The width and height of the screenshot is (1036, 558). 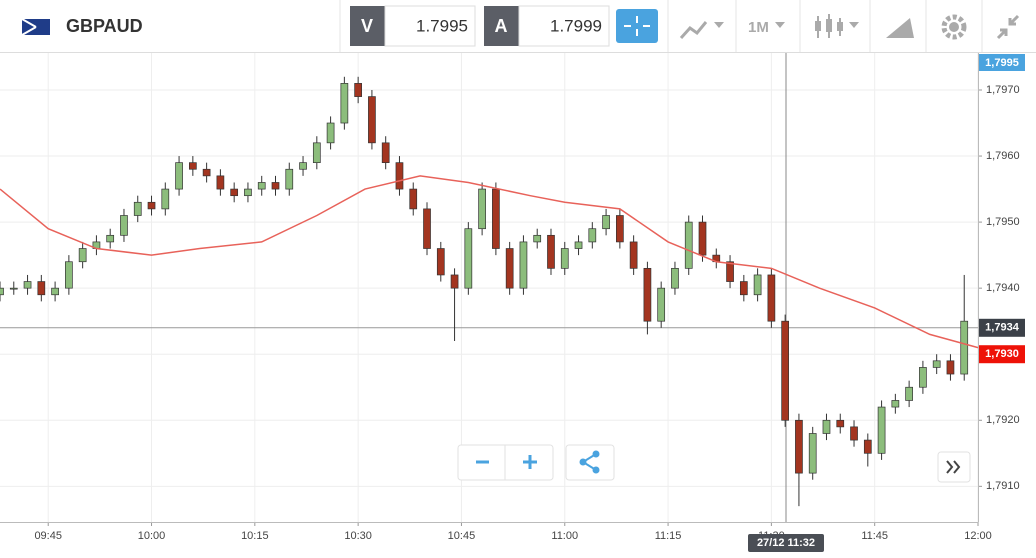 I want to click on price-badge-label: 1,7995, so click(x=1002, y=63).